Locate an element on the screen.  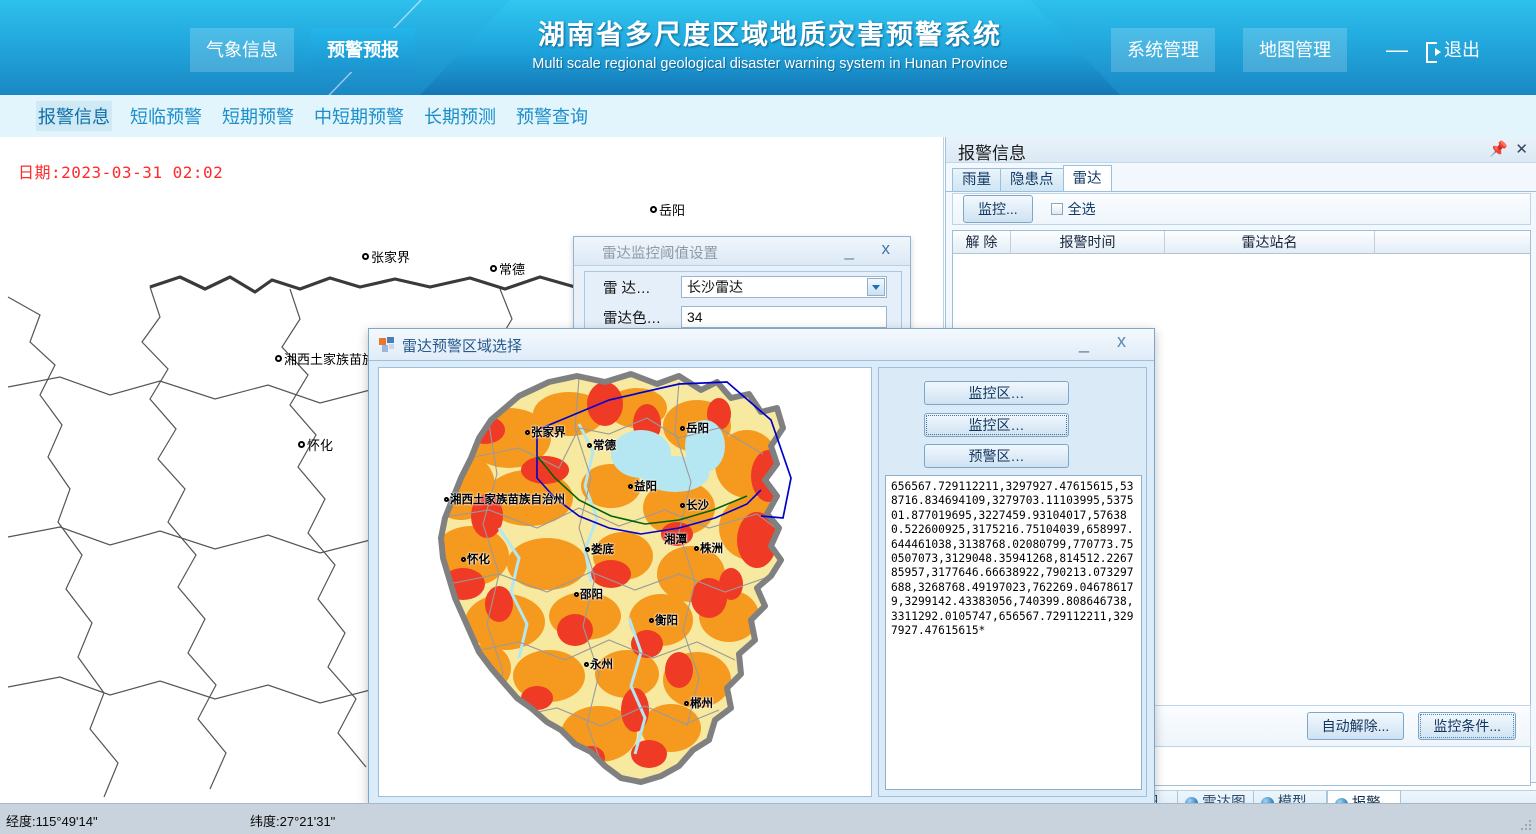
threshold-dialog-body: 雷 达… 长沙雷达 雷达色… 34 is located at coordinates (743, 302).